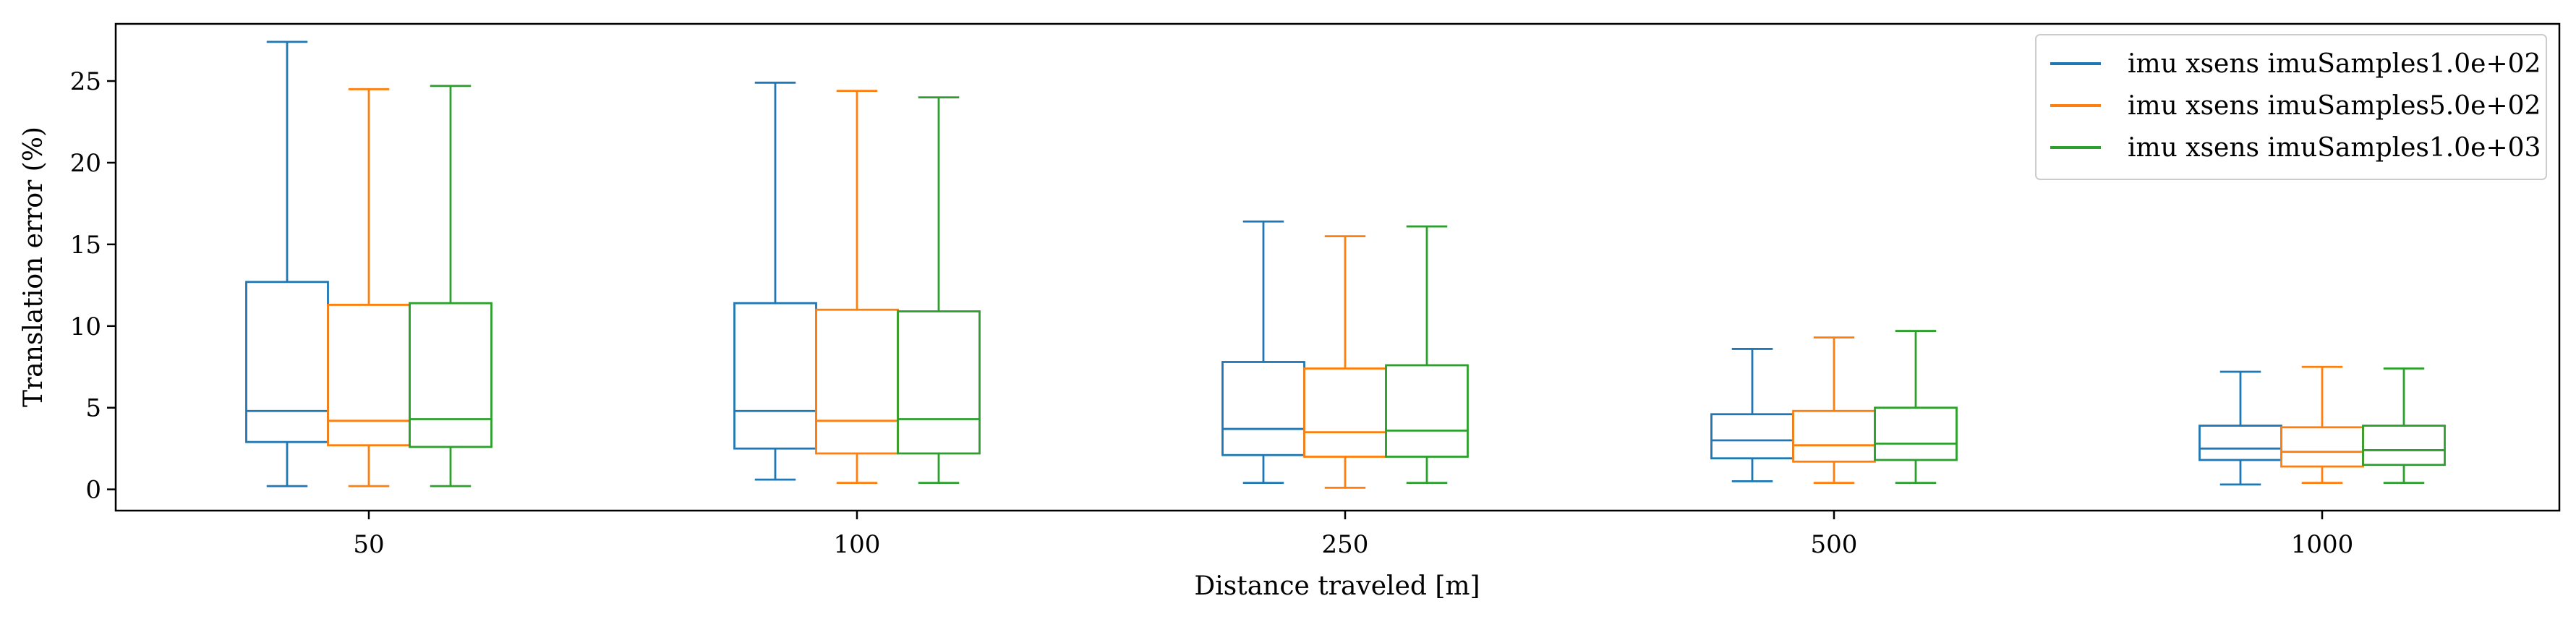 The width and height of the screenshot is (2576, 622). Describe the element at coordinates (2335, 64) in the screenshot. I see `legend-label: imu xsens imuSamples1.0e+02` at that location.